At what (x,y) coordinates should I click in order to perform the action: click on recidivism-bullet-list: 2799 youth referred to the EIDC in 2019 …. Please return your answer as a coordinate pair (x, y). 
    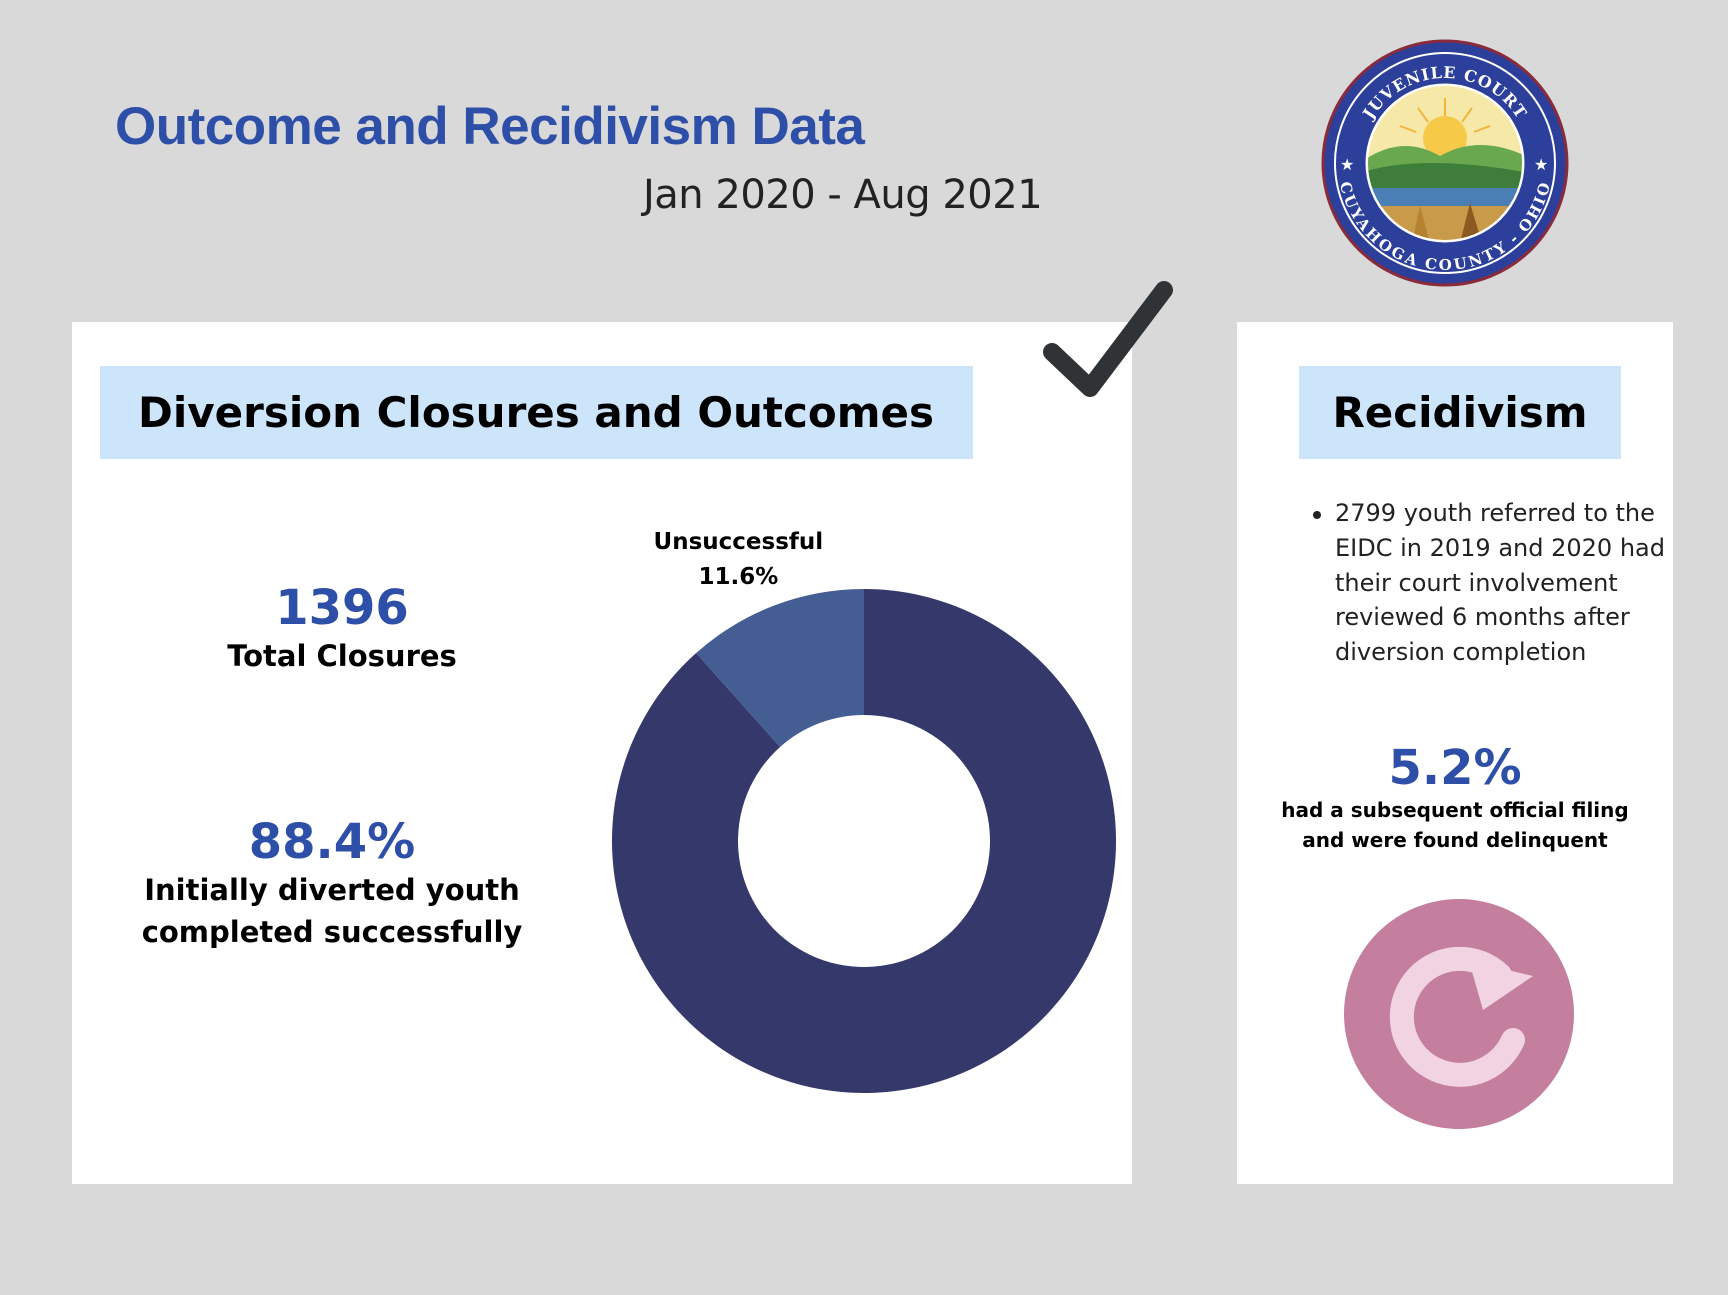
    Looking at the image, I should click on (1492, 583).